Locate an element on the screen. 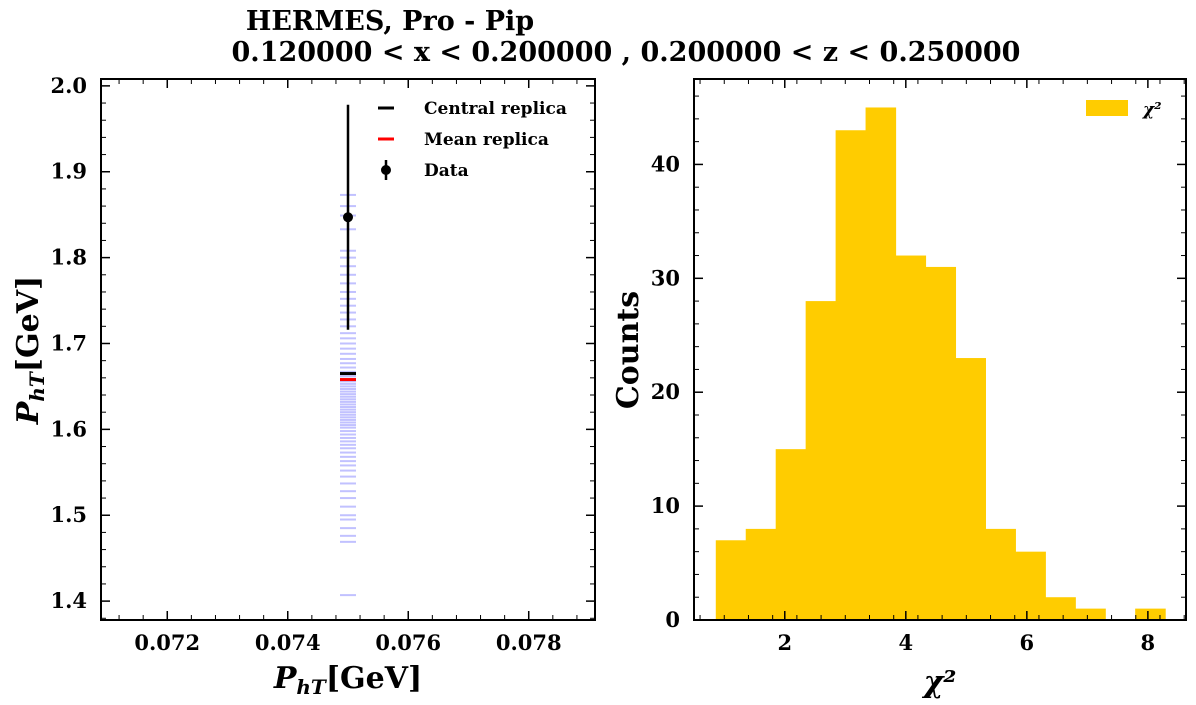 The image size is (1196, 705). legend-hist-swatch is located at coordinates (1107, 108).